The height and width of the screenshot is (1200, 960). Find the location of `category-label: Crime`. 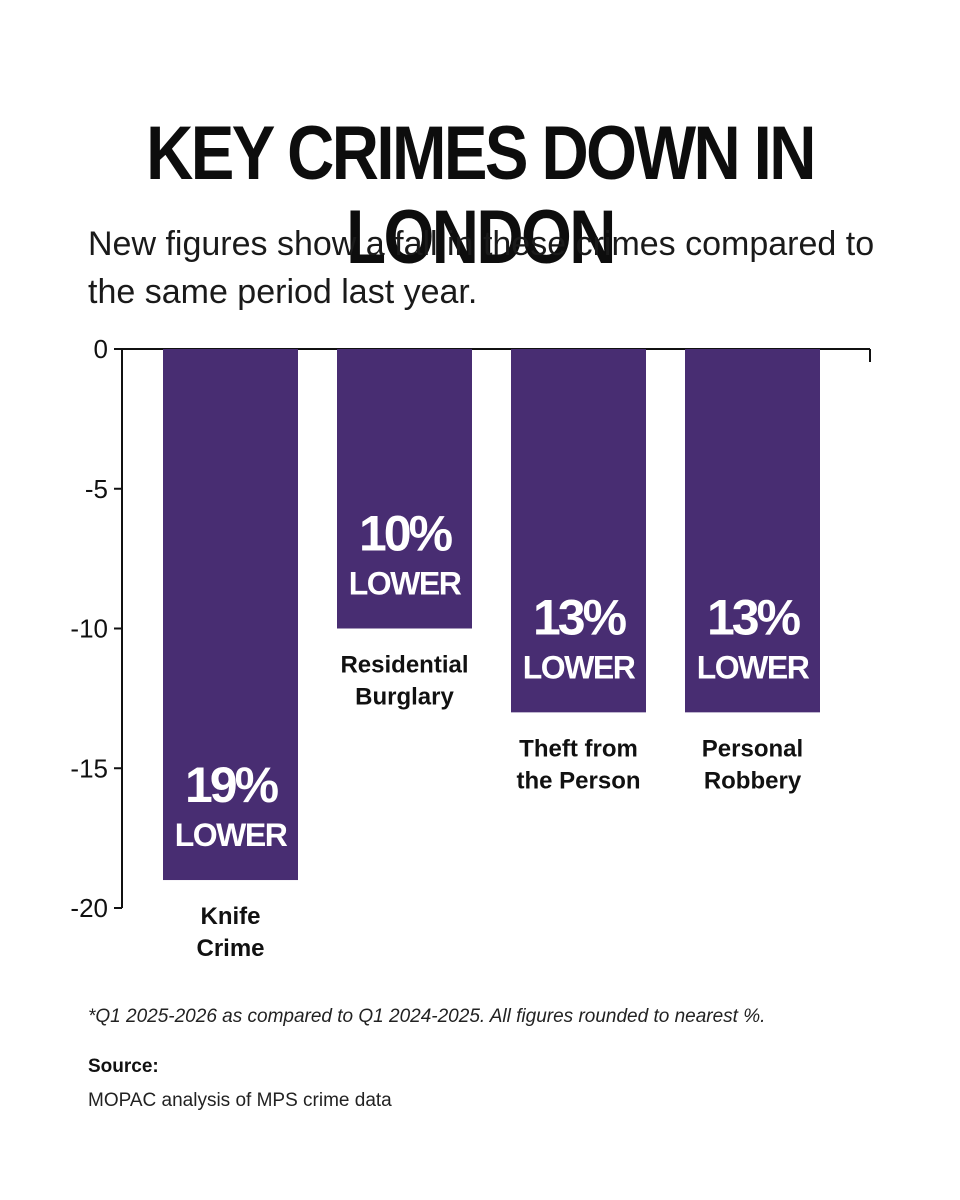

category-label: Crime is located at coordinates (230, 948).